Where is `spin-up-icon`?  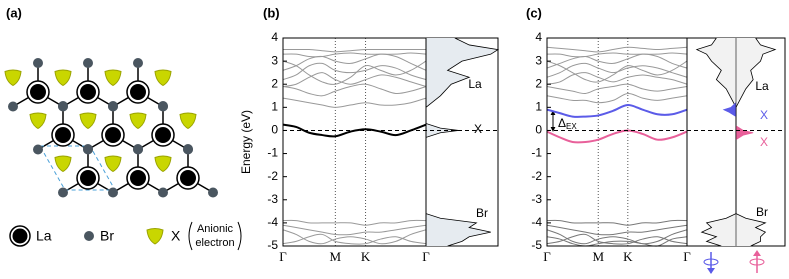
spin-up-icon is located at coordinates (711, 263).